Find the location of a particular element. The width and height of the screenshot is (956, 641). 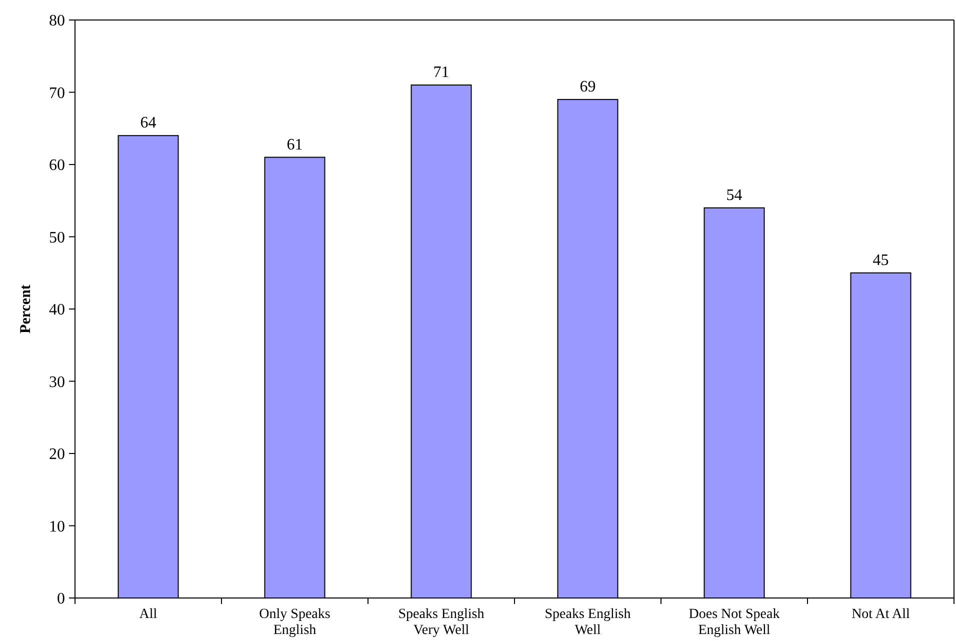

data-label: 61 is located at coordinates (294, 145).